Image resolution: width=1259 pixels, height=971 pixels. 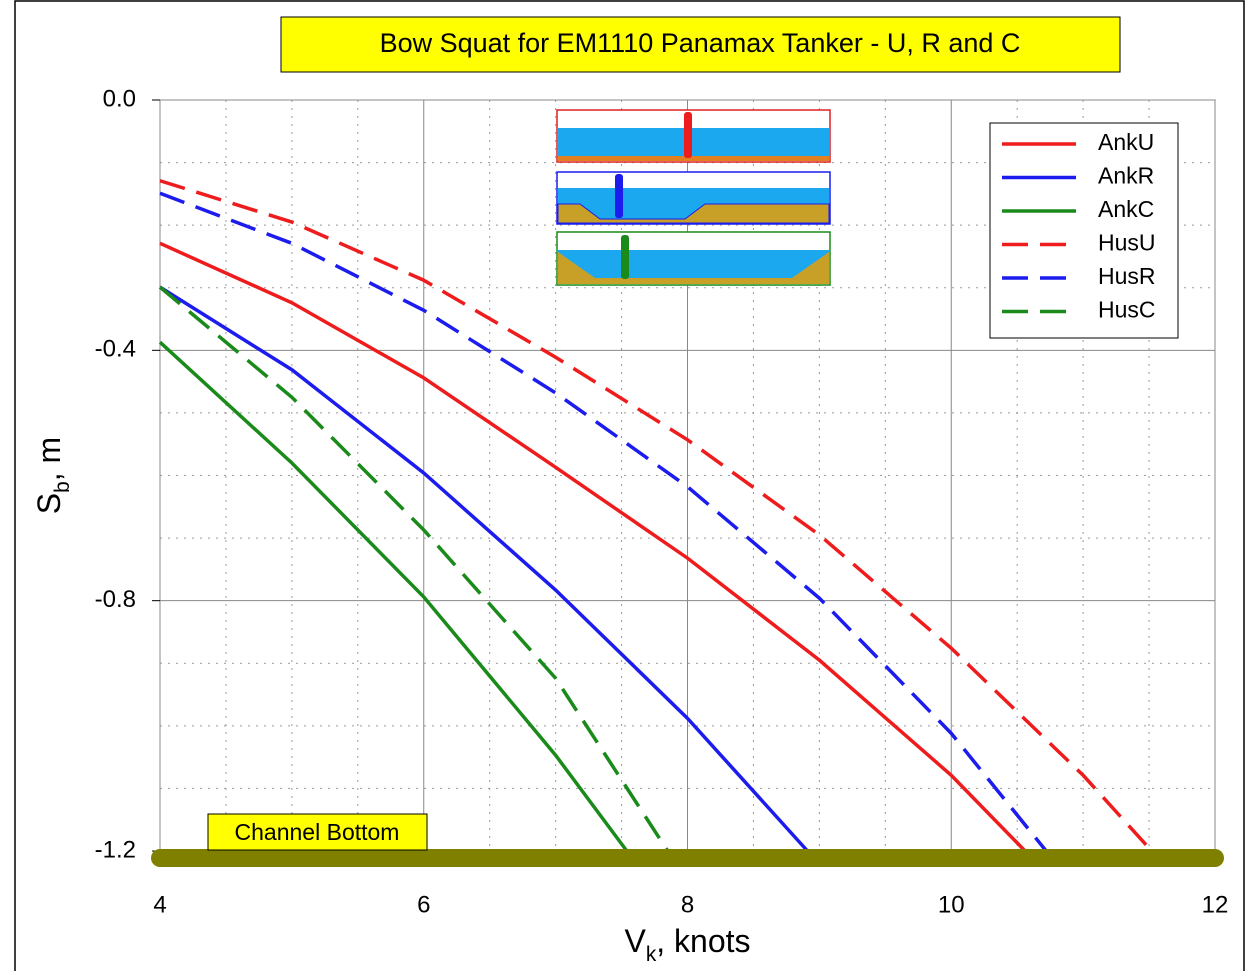 I want to click on y-tick-label: 0.0, so click(x=119, y=98).